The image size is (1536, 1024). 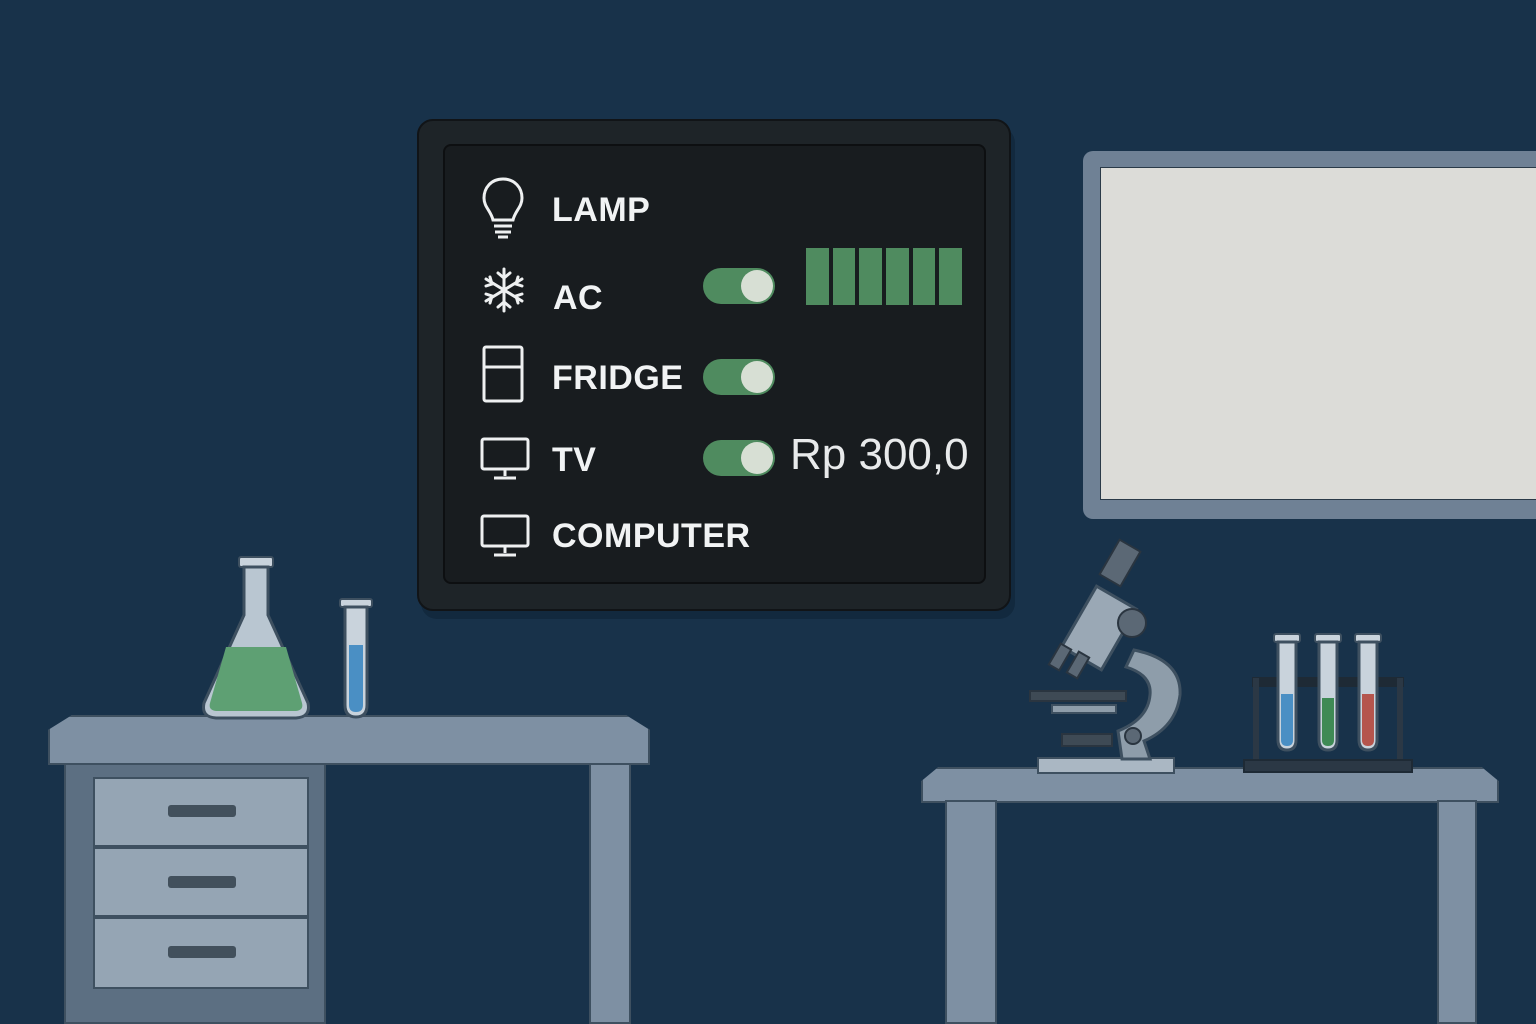 I want to click on ac-toggle-switch, so click(x=739, y=286).